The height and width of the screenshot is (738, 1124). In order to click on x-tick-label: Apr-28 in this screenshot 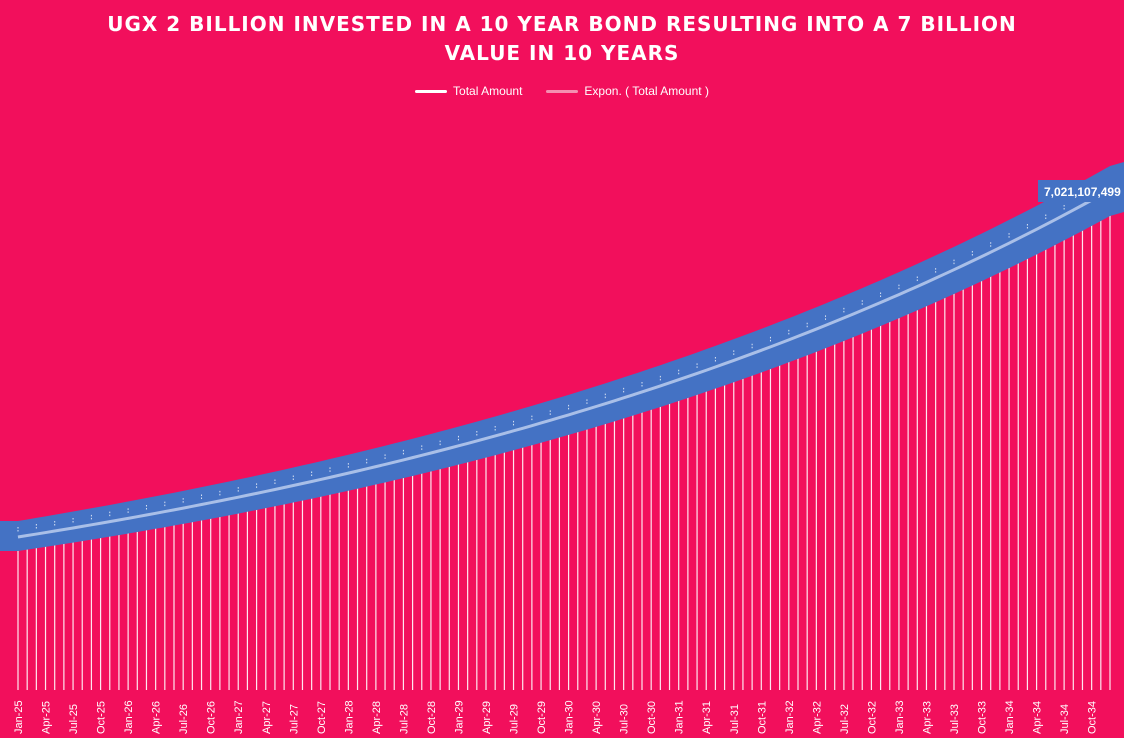, I will do `click(377, 717)`.